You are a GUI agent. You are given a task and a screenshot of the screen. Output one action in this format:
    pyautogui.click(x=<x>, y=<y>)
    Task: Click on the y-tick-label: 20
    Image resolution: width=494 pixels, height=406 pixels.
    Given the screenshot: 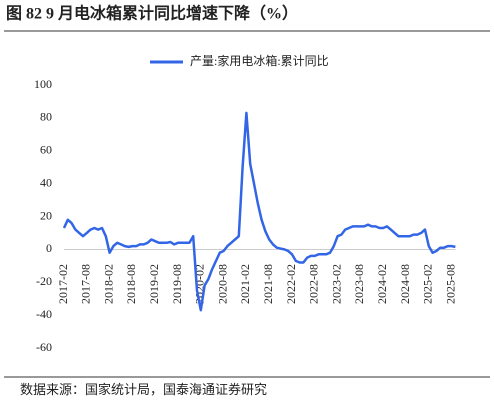 What is the action you would take?
    pyautogui.click(x=46, y=215)
    